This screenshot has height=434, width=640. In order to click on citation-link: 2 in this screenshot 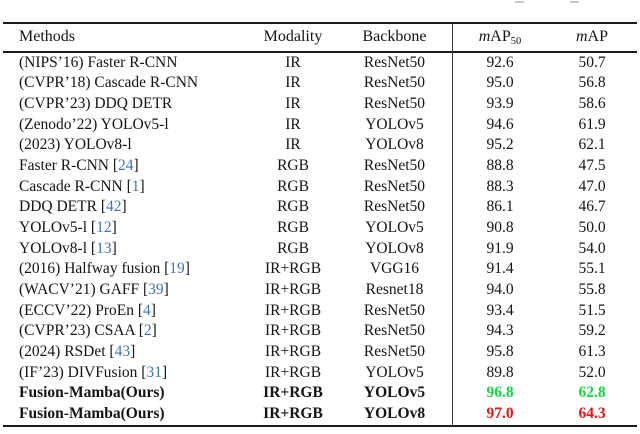, I will do `click(147, 331)`.